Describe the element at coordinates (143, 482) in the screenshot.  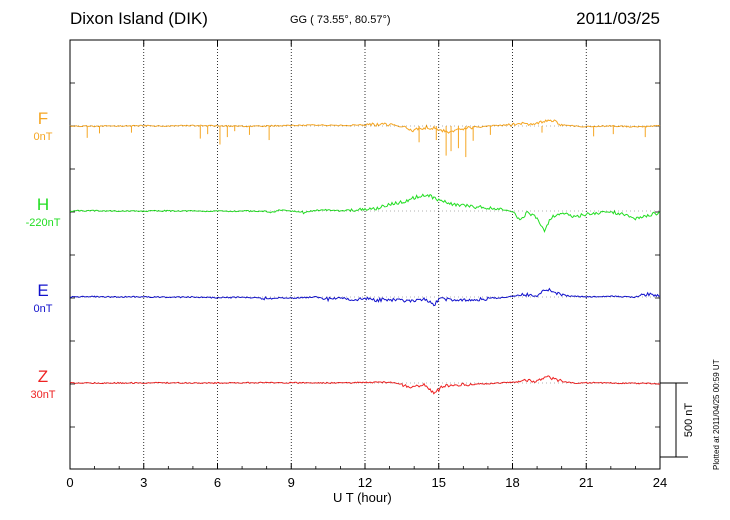
I see `x-tick-label: 3` at that location.